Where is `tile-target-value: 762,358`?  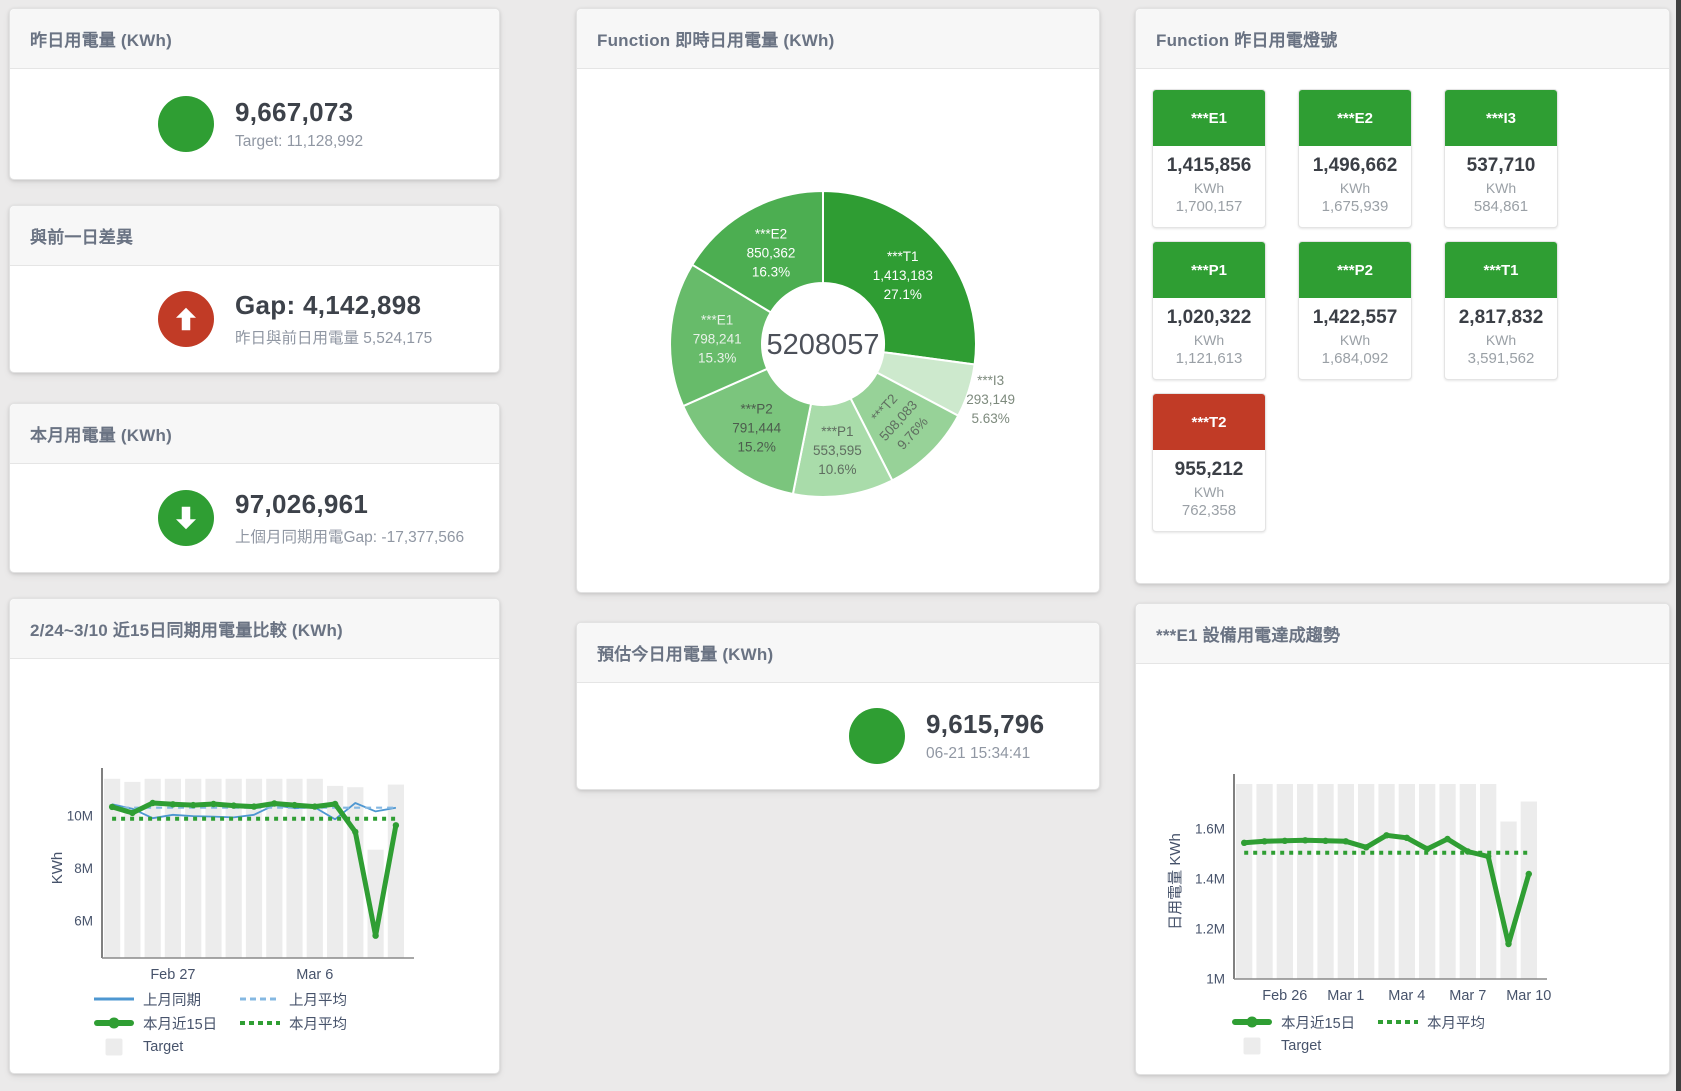
tile-target-value: 762,358 is located at coordinates (1209, 510).